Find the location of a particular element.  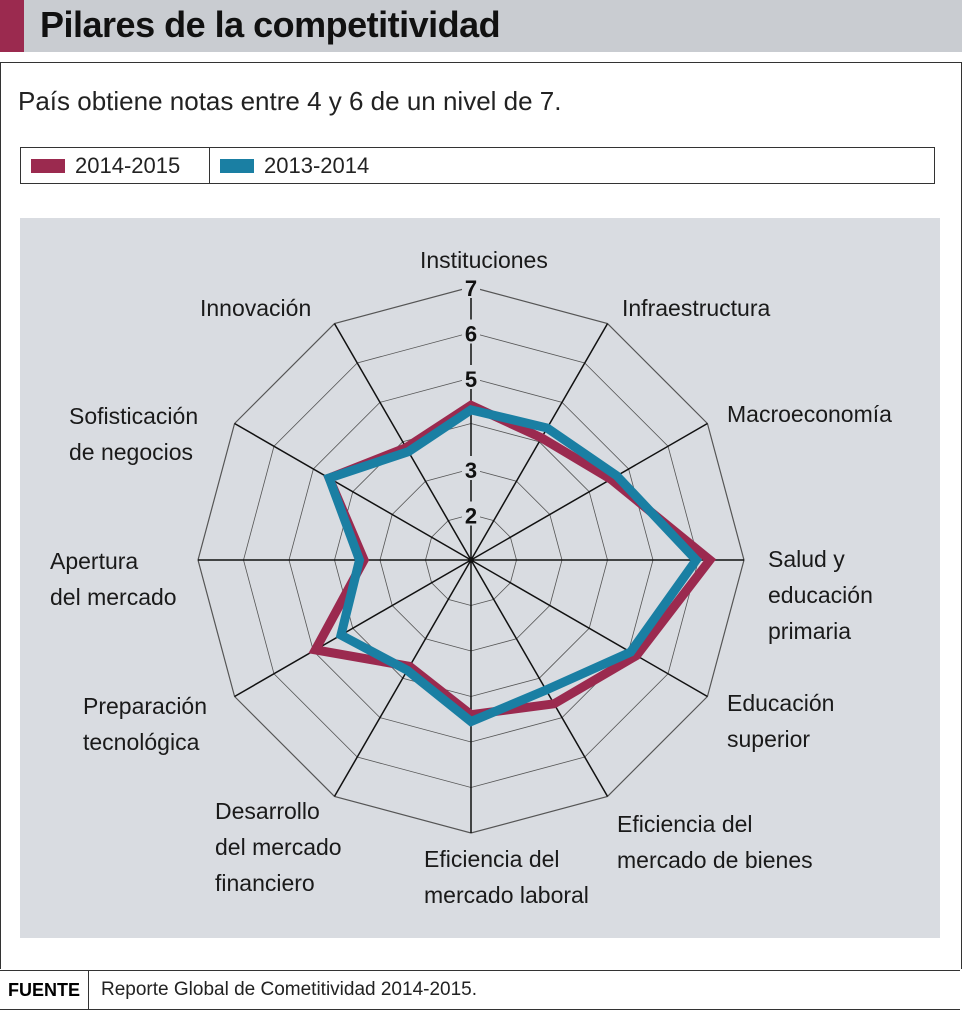

legend-item-2014: 2014-2015 is located at coordinates (115, 165).